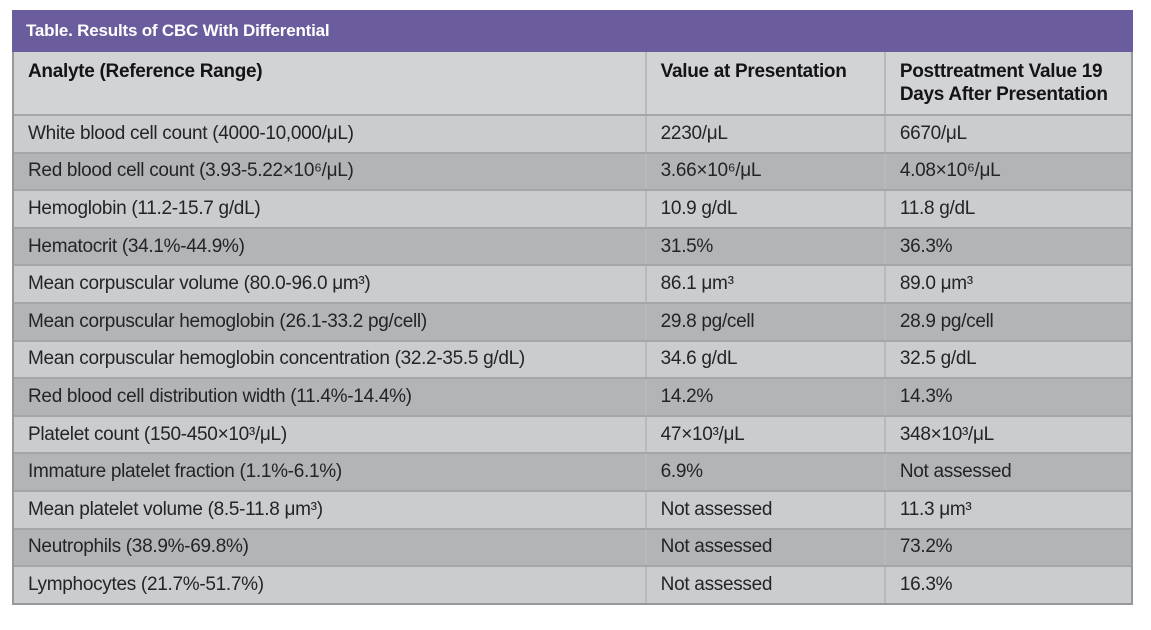 The height and width of the screenshot is (630, 1151). I want to click on posttreatment-value-cell: 89.0 μm³, so click(1007, 284).